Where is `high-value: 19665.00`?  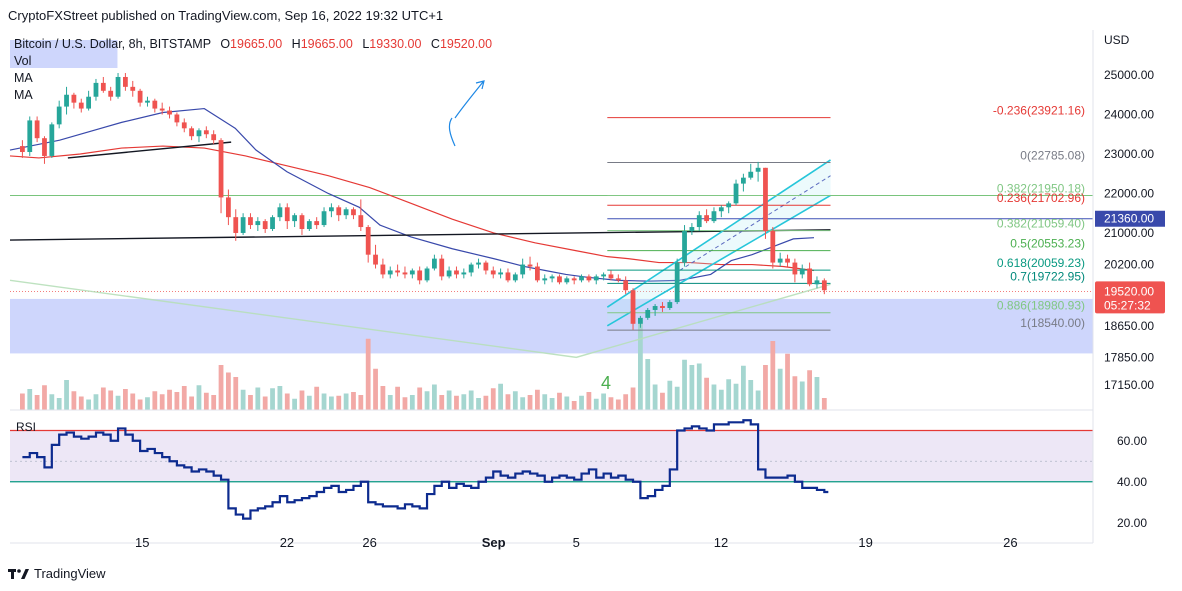 high-value: 19665.00 is located at coordinates (326, 44).